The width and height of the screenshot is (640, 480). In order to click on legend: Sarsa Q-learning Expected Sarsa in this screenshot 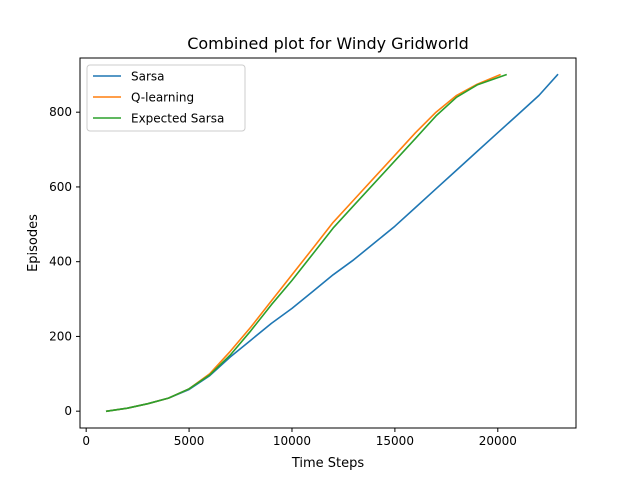, I will do `click(166, 98)`.